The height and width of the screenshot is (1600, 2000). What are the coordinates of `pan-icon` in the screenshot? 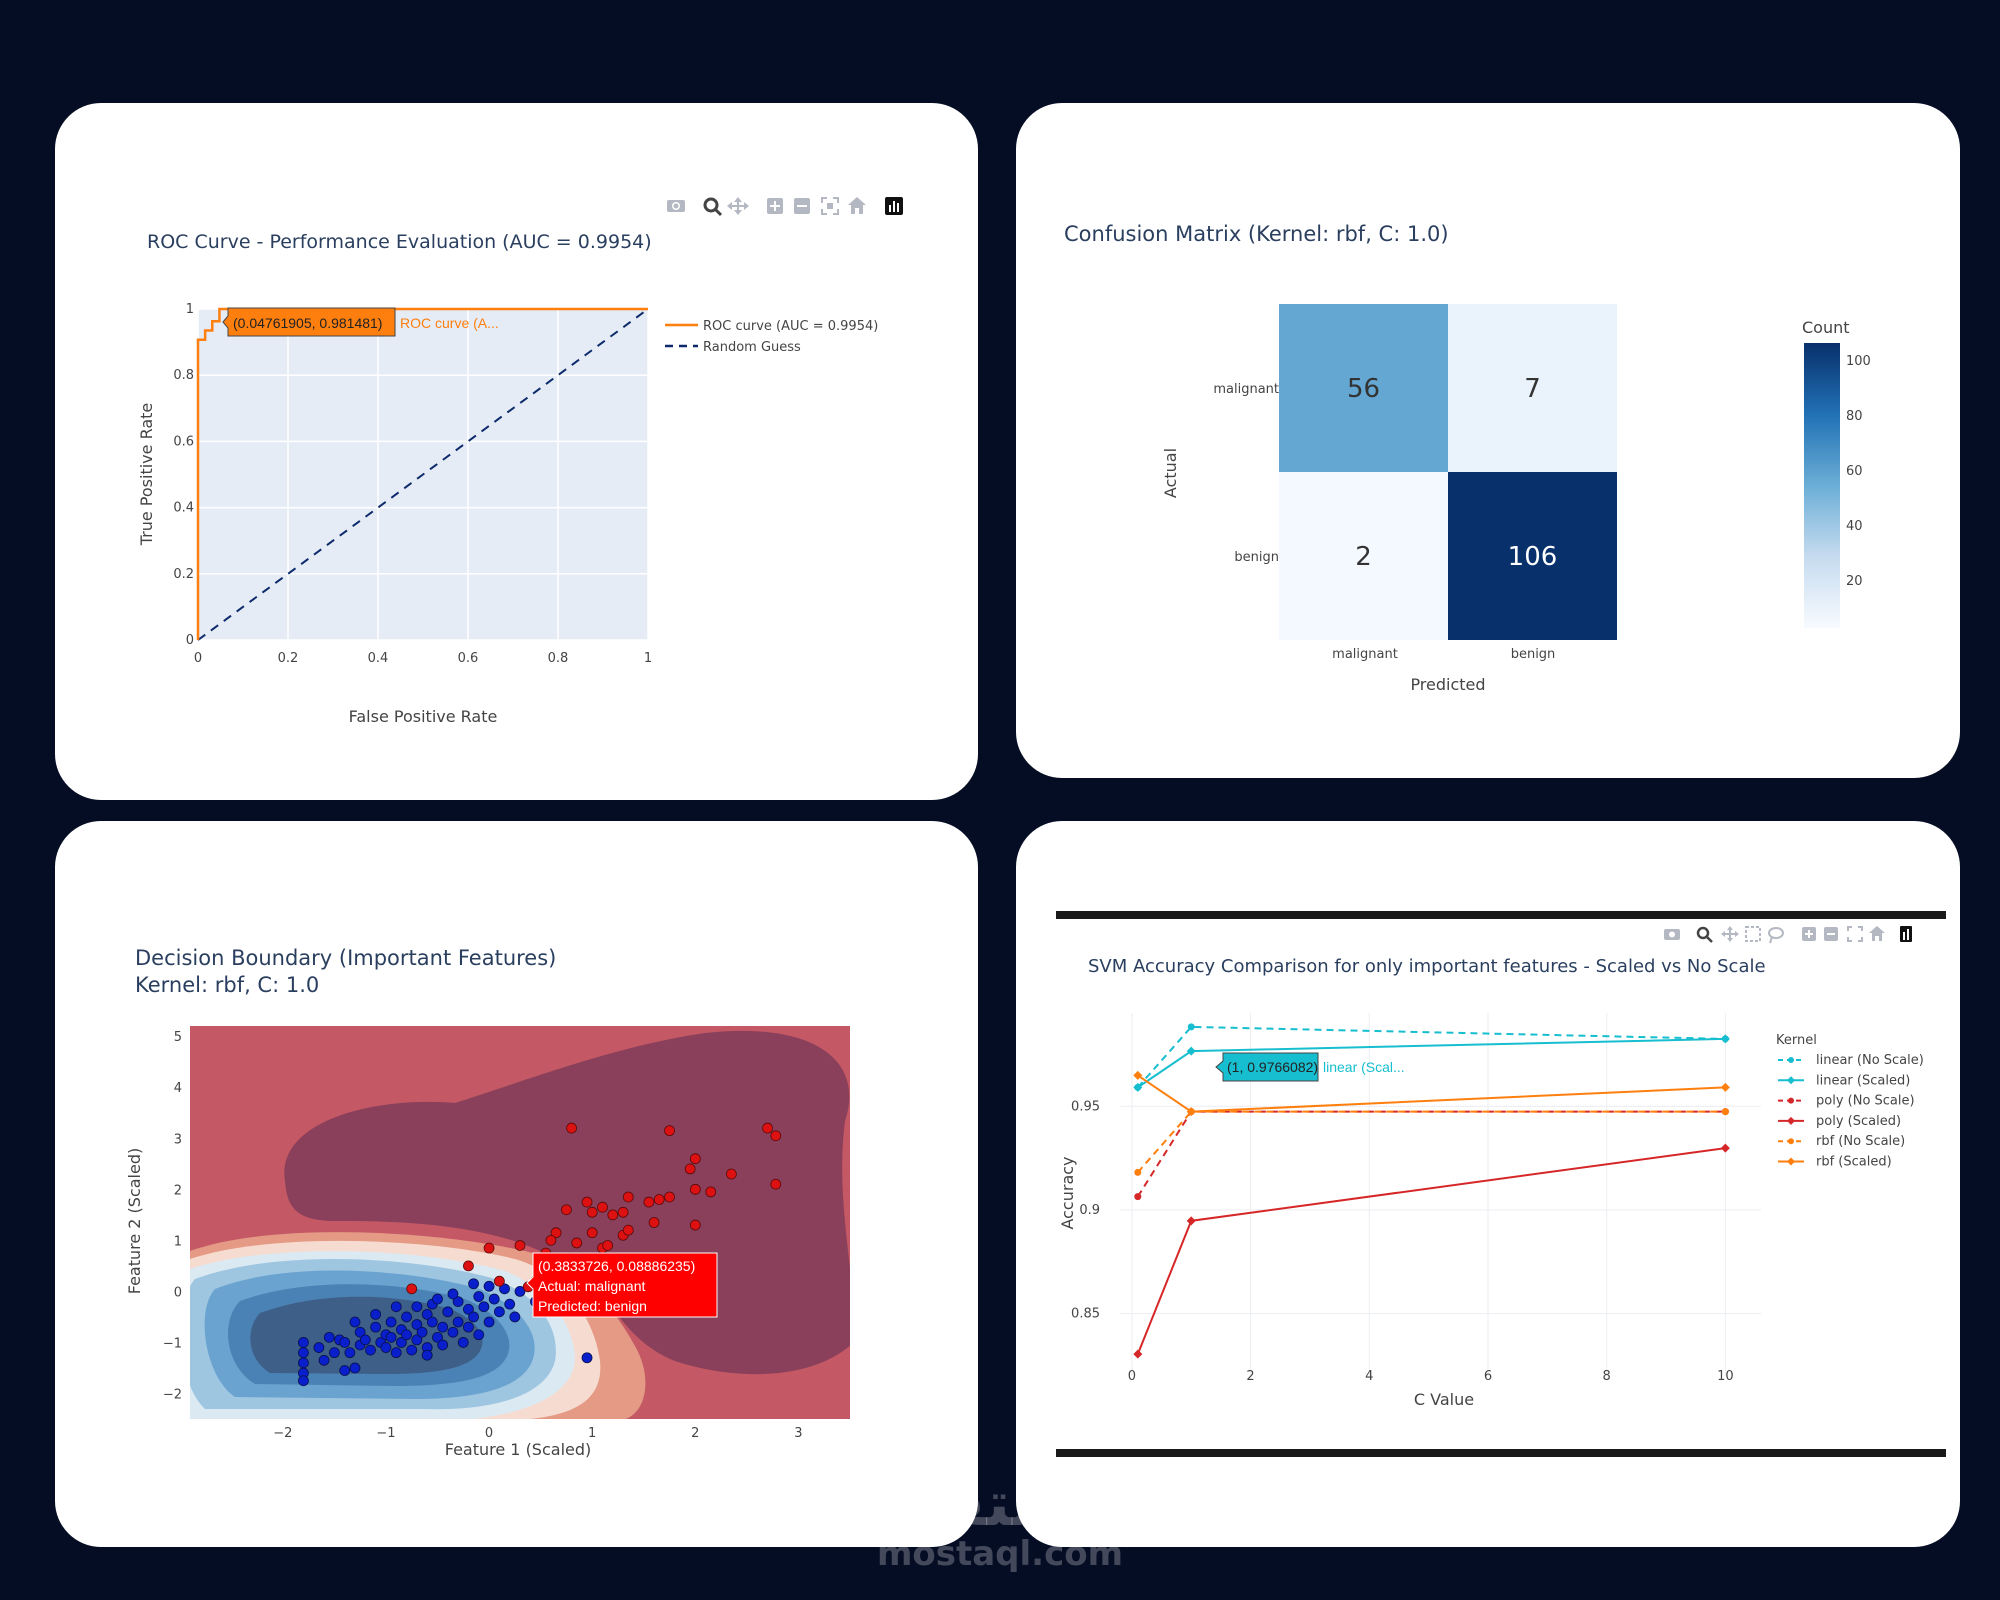 It's located at (738, 206).